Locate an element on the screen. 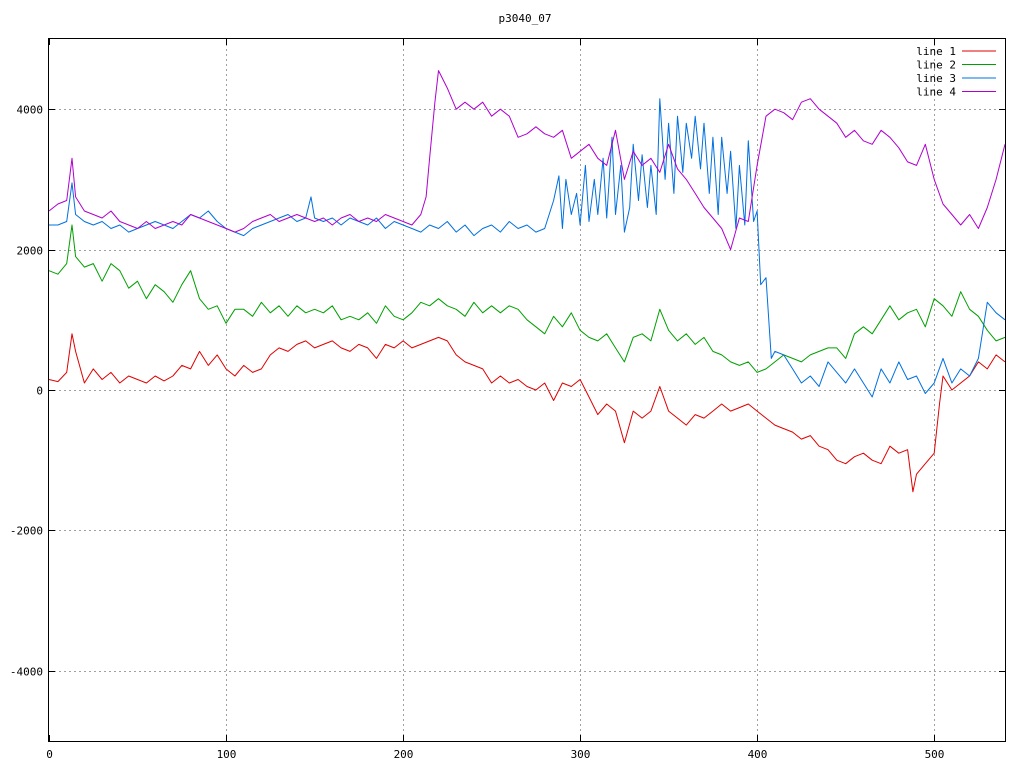 This screenshot has width=1024, height=772. x-tick-label: 400 is located at coordinates (758, 754).